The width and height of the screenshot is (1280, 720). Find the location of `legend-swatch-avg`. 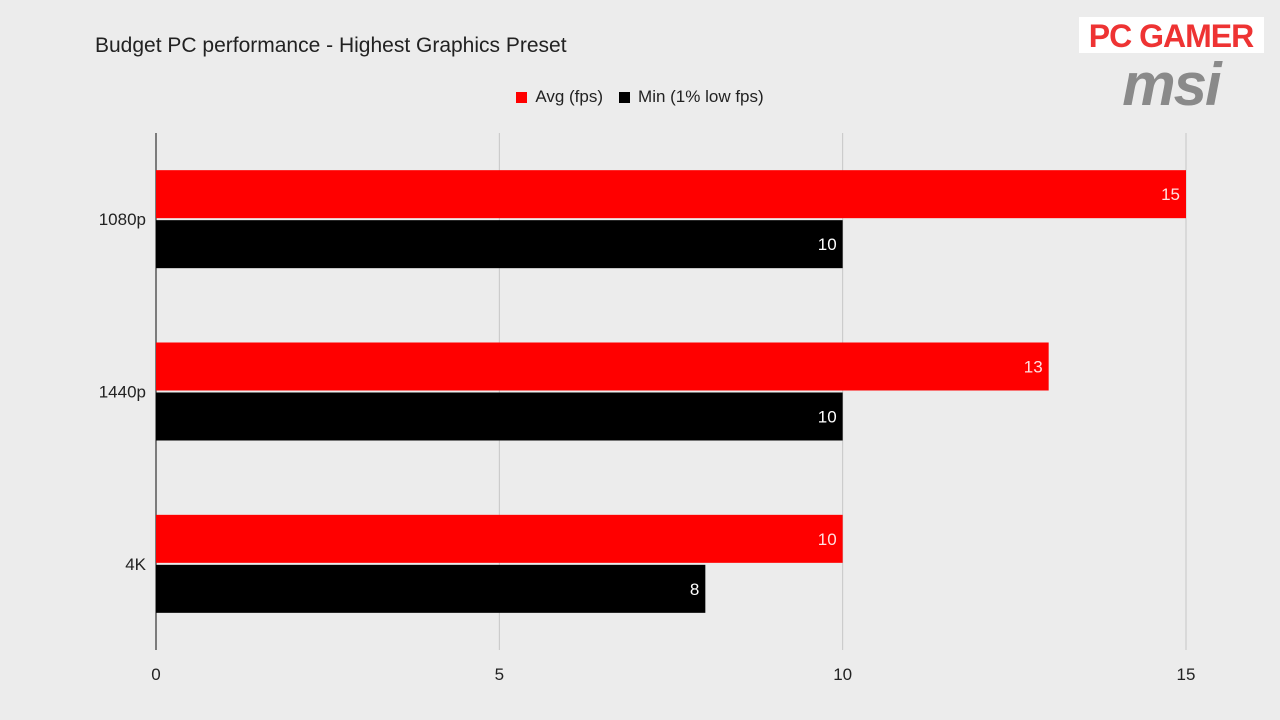

legend-swatch-avg is located at coordinates (522, 97).